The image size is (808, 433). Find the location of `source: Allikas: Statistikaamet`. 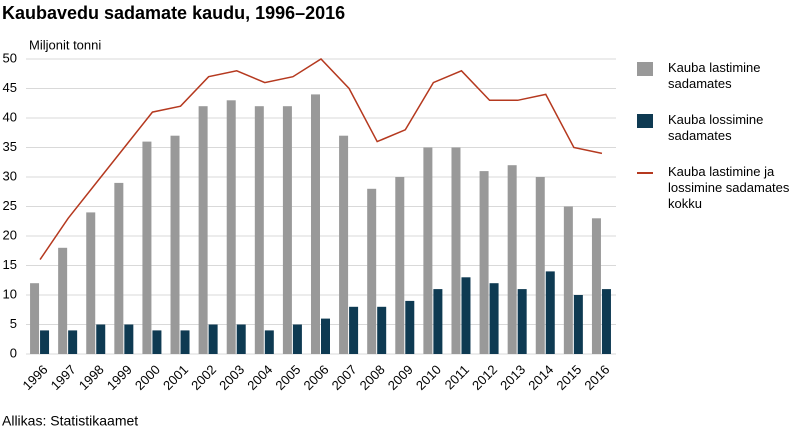

source: Allikas: Statistikaamet is located at coordinates (70, 421).